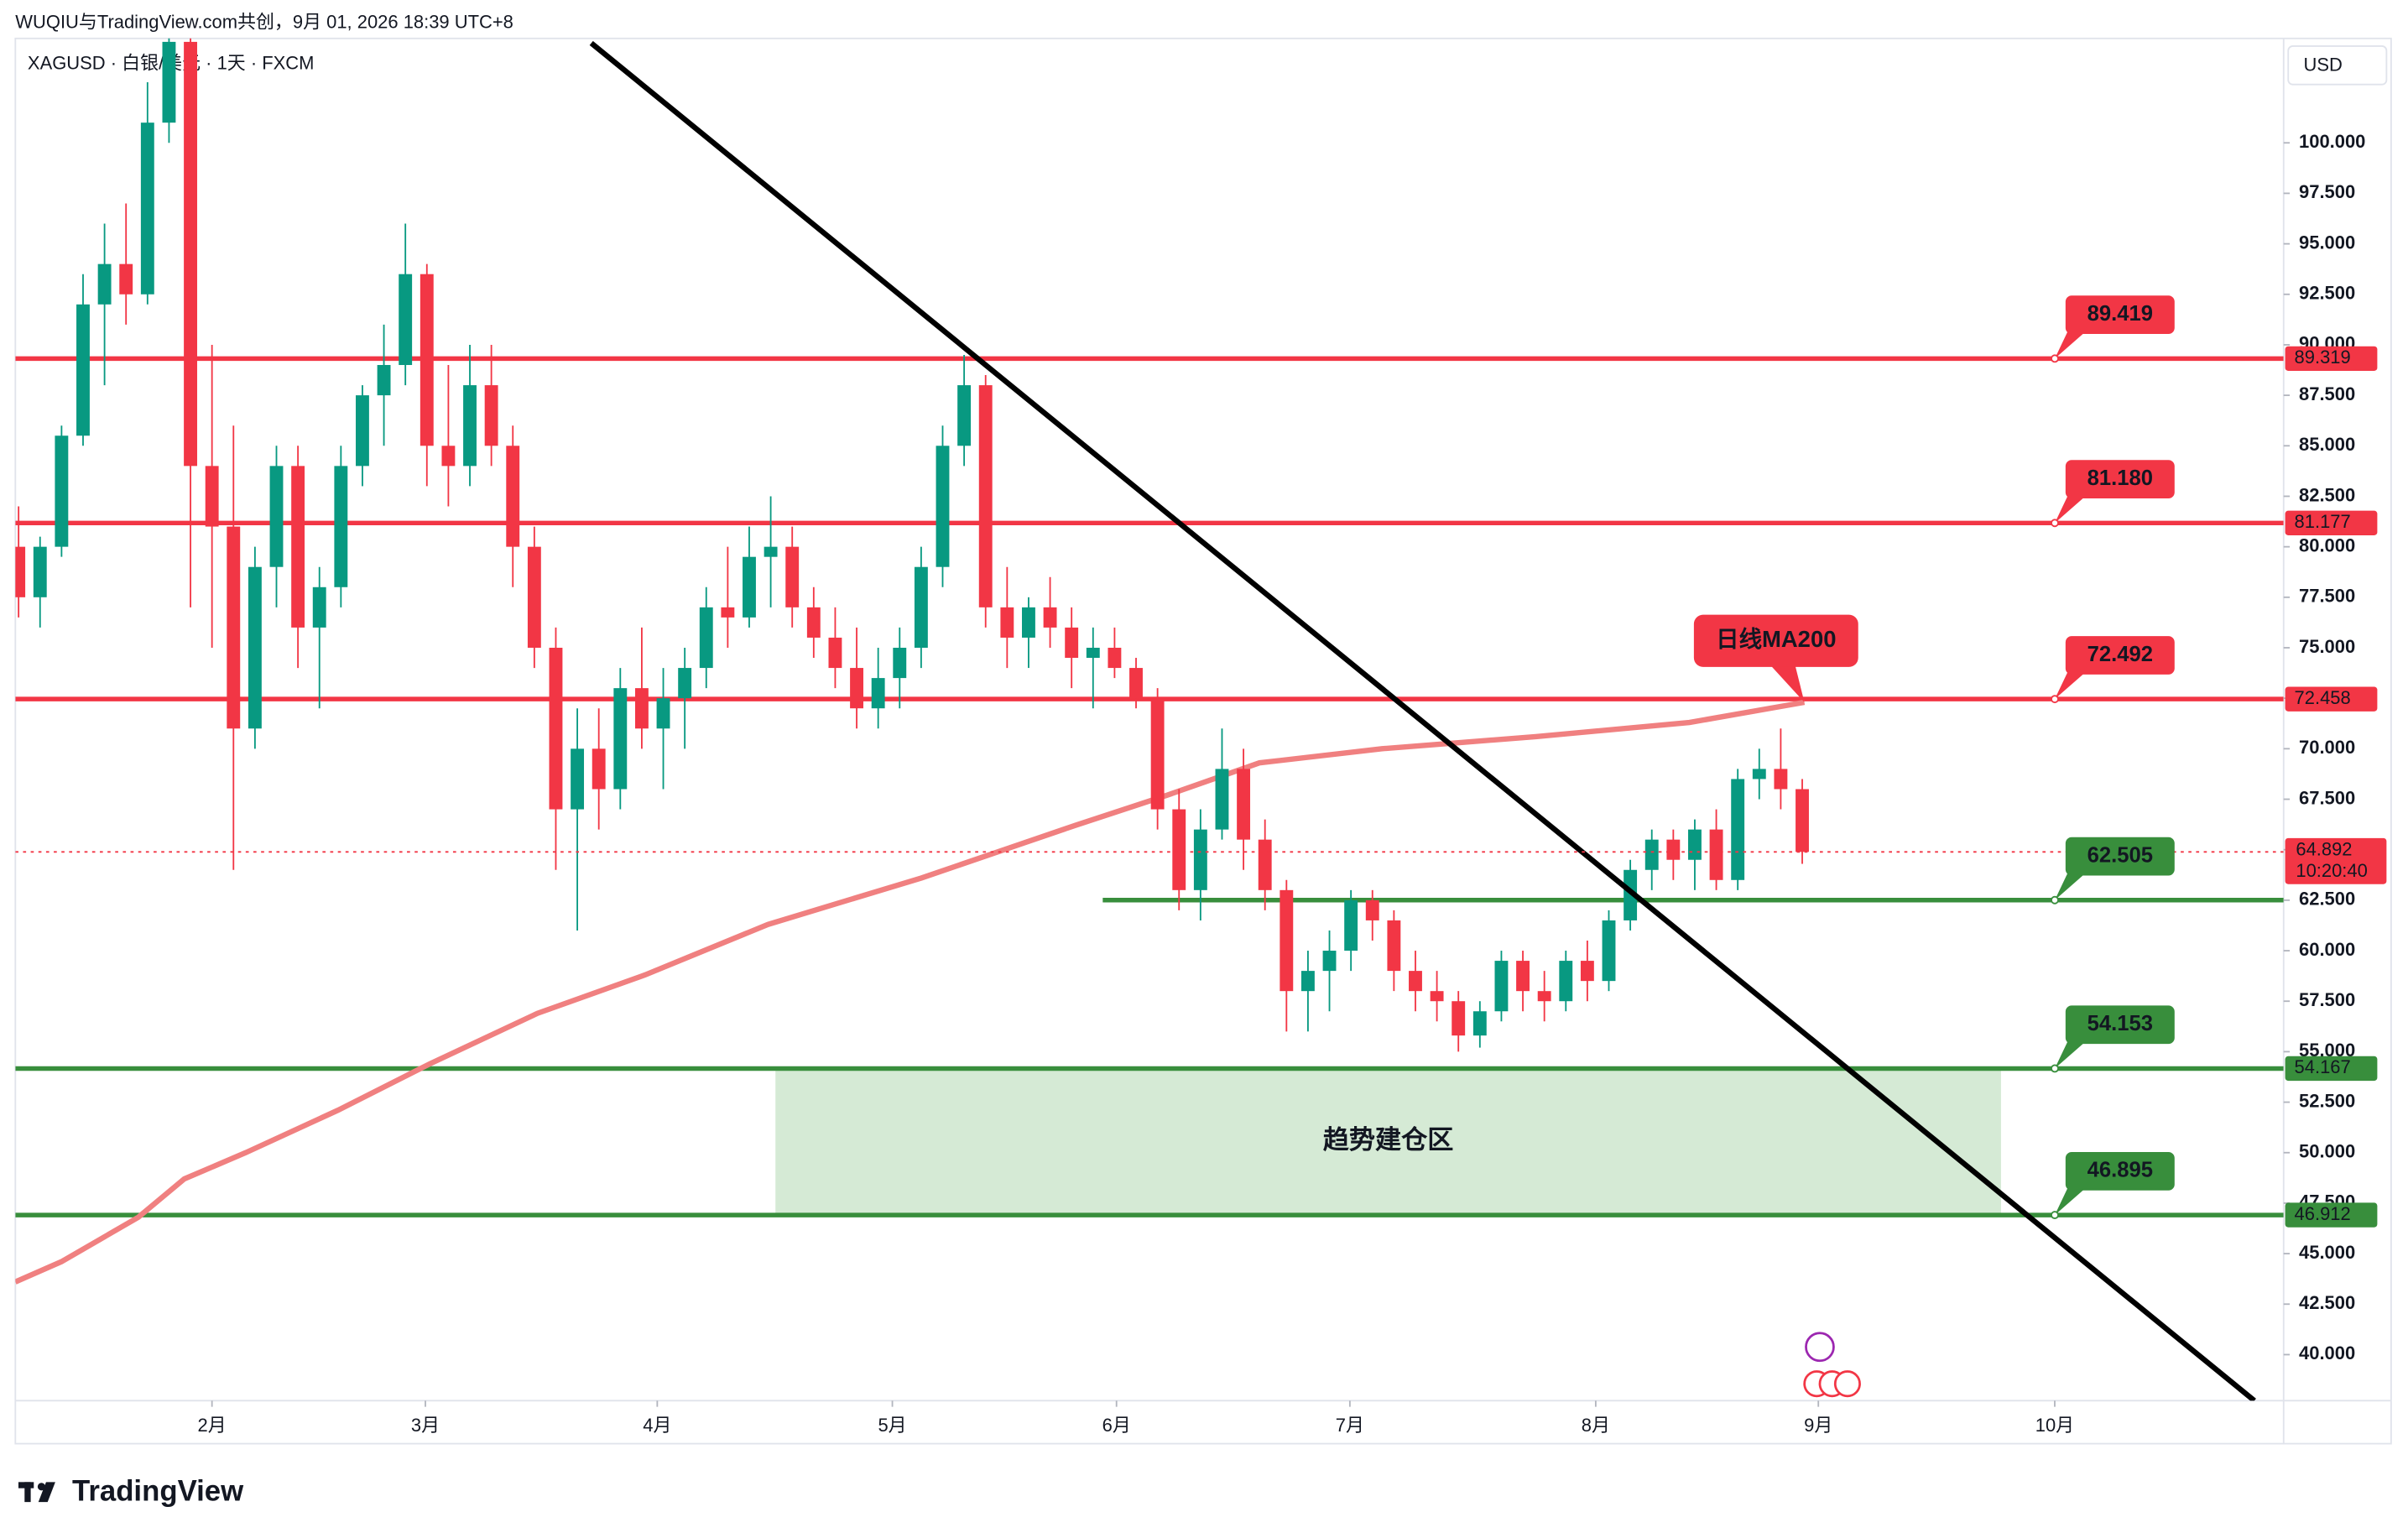  I want to click on level-tag-label: 54.167, so click(2323, 1066).